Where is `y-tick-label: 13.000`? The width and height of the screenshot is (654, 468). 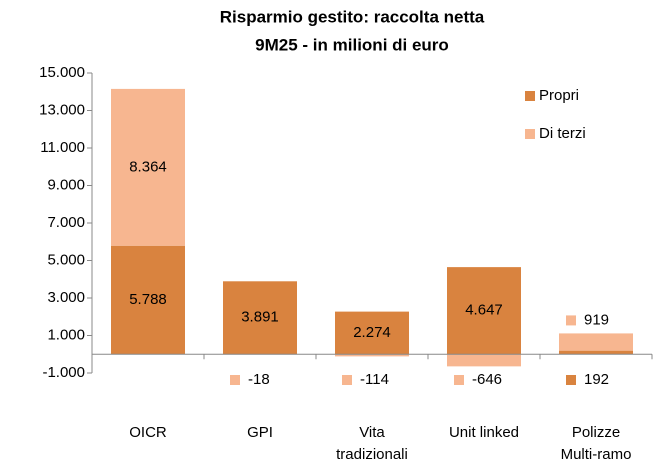 y-tick-label: 13.000 is located at coordinates (62, 109).